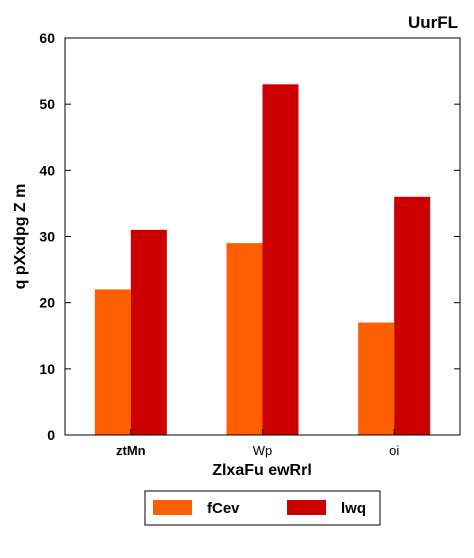  I want to click on y-tick-label: 10, so click(47, 369).